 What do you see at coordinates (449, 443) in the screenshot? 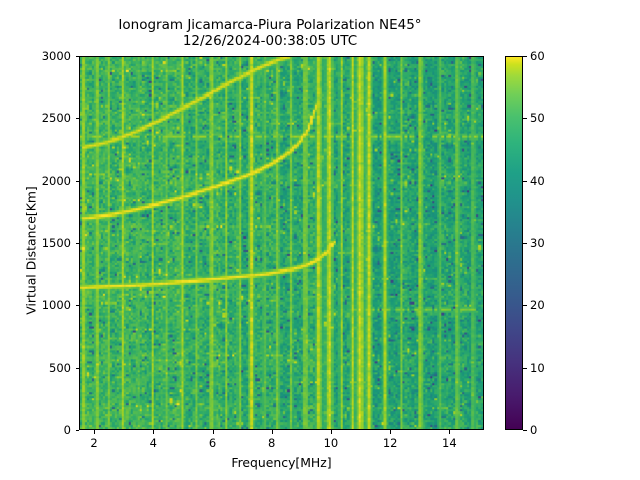
I see `x-tick-label: 14` at bounding box center [449, 443].